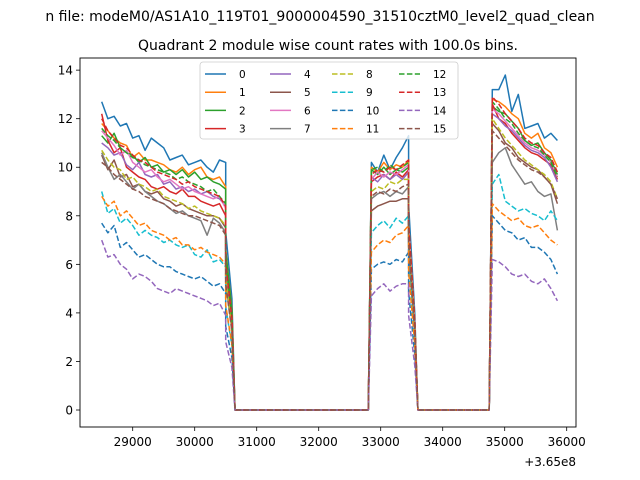 The width and height of the screenshot is (640, 480). I want to click on legend-label-15: 15, so click(439, 130).